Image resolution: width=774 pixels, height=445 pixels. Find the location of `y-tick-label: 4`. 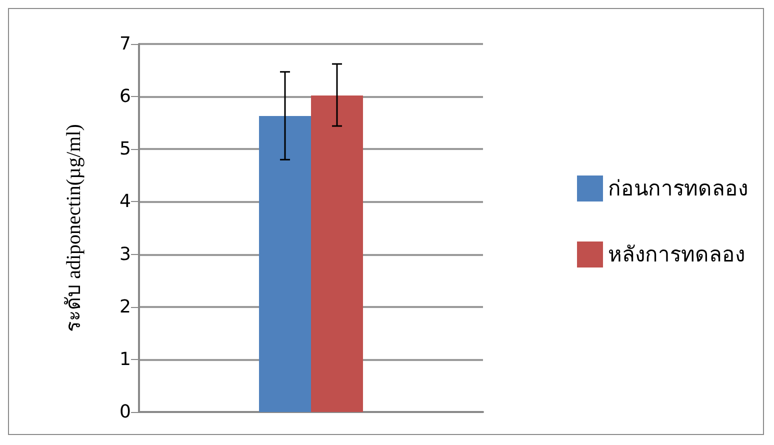

y-tick-label: 4 is located at coordinates (125, 201).